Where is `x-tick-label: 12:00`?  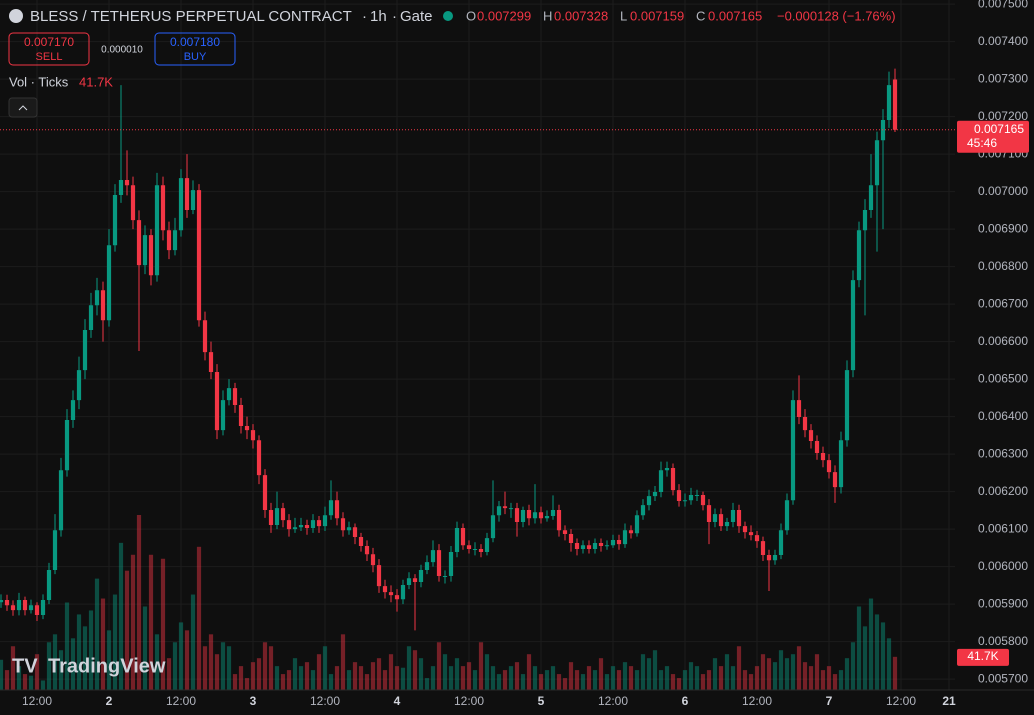 x-tick-label: 12:00 is located at coordinates (901, 701).